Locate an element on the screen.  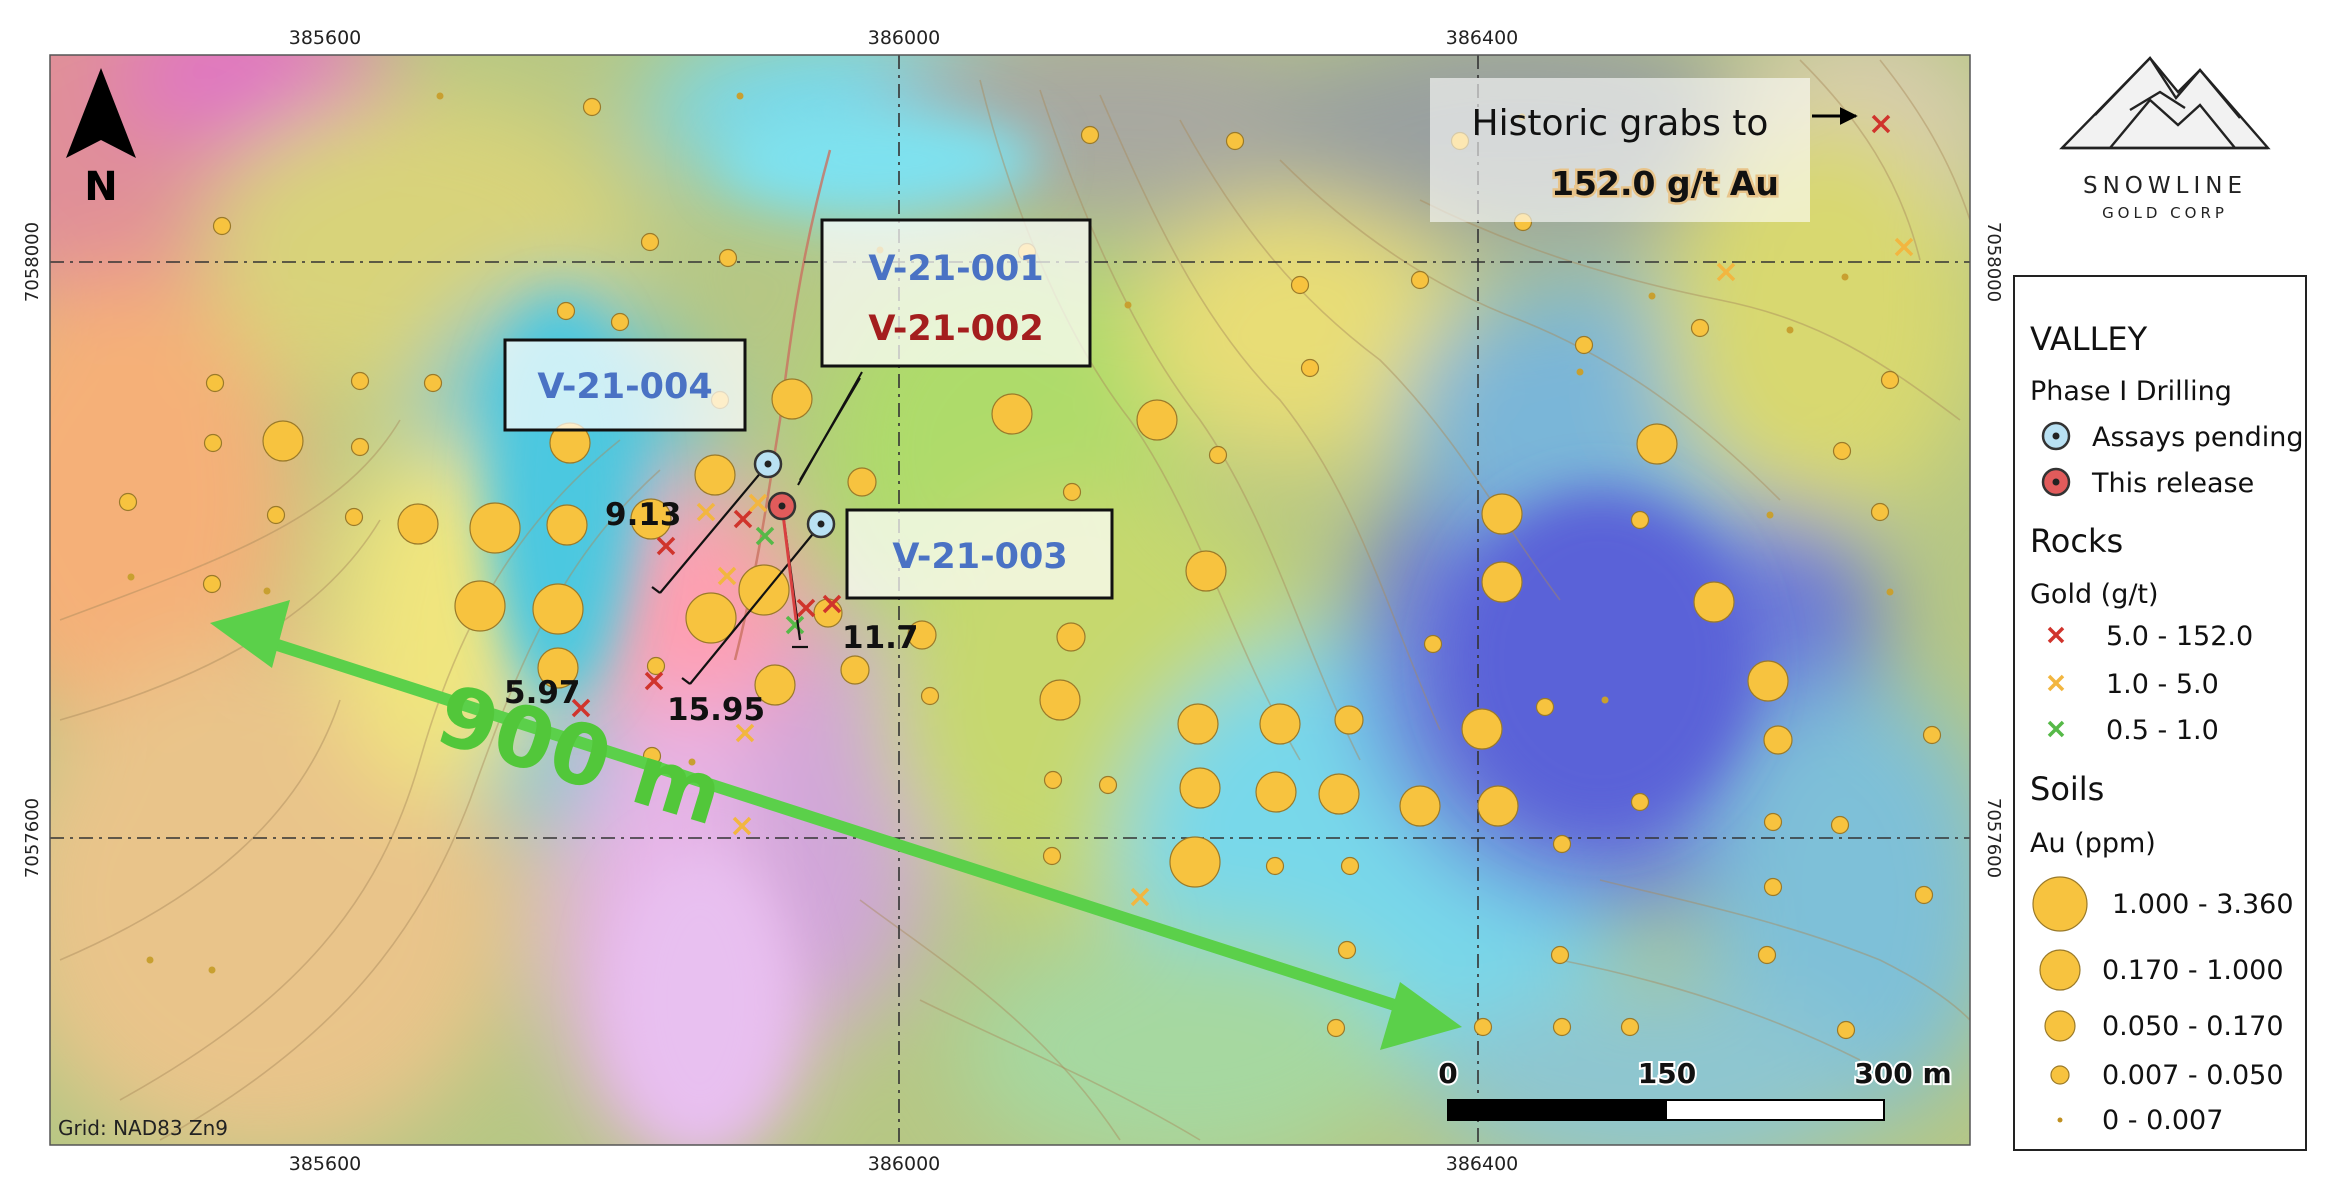
legend-rock-mid: 1.0 - 5.0 is located at coordinates (2133, 684).